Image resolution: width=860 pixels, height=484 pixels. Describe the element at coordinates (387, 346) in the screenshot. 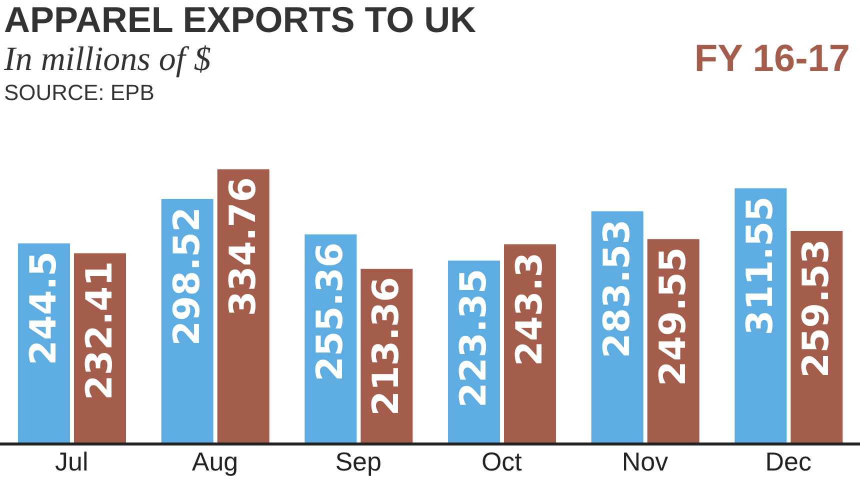

I see `data-label: 213.36` at that location.